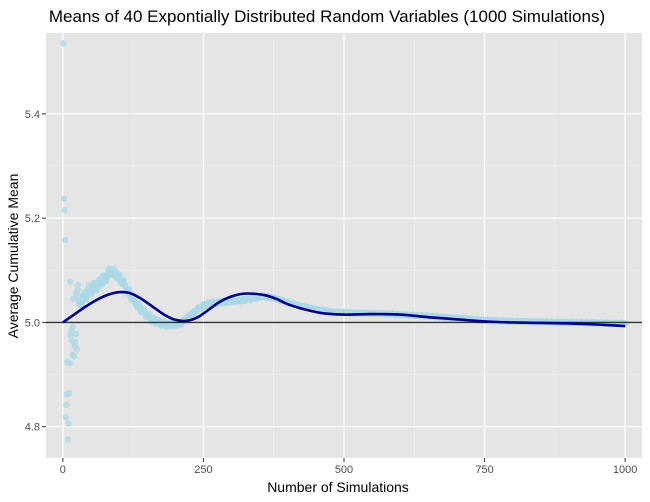  Describe the element at coordinates (344, 470) in the screenshot. I see `x-tick-label: 500` at that location.